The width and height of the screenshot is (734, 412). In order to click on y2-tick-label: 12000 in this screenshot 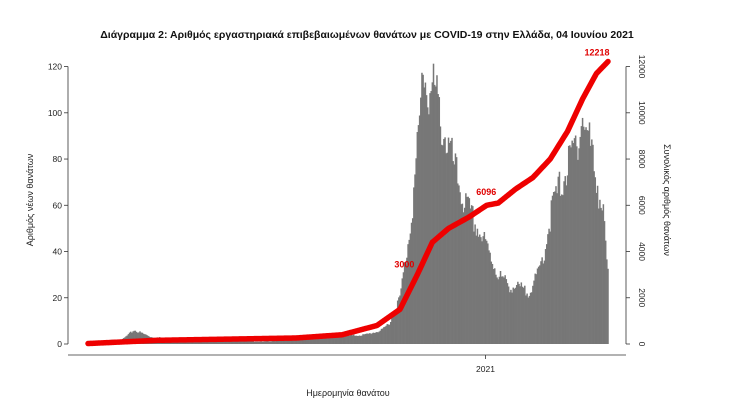, I will do `click(642, 67)`.